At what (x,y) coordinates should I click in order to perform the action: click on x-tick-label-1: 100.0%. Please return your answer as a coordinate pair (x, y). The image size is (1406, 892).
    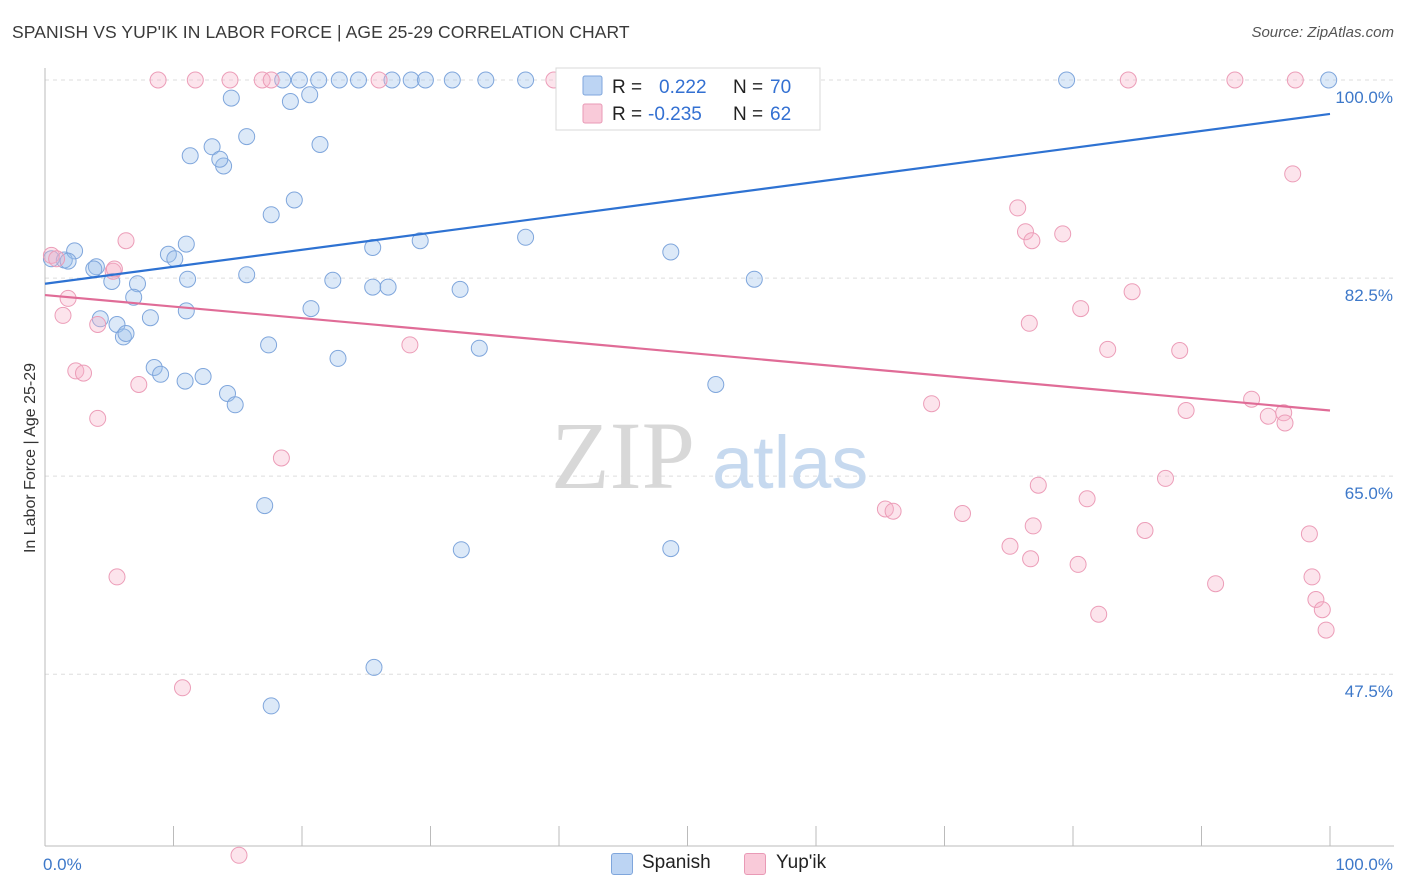
    Looking at the image, I should click on (1364, 864).